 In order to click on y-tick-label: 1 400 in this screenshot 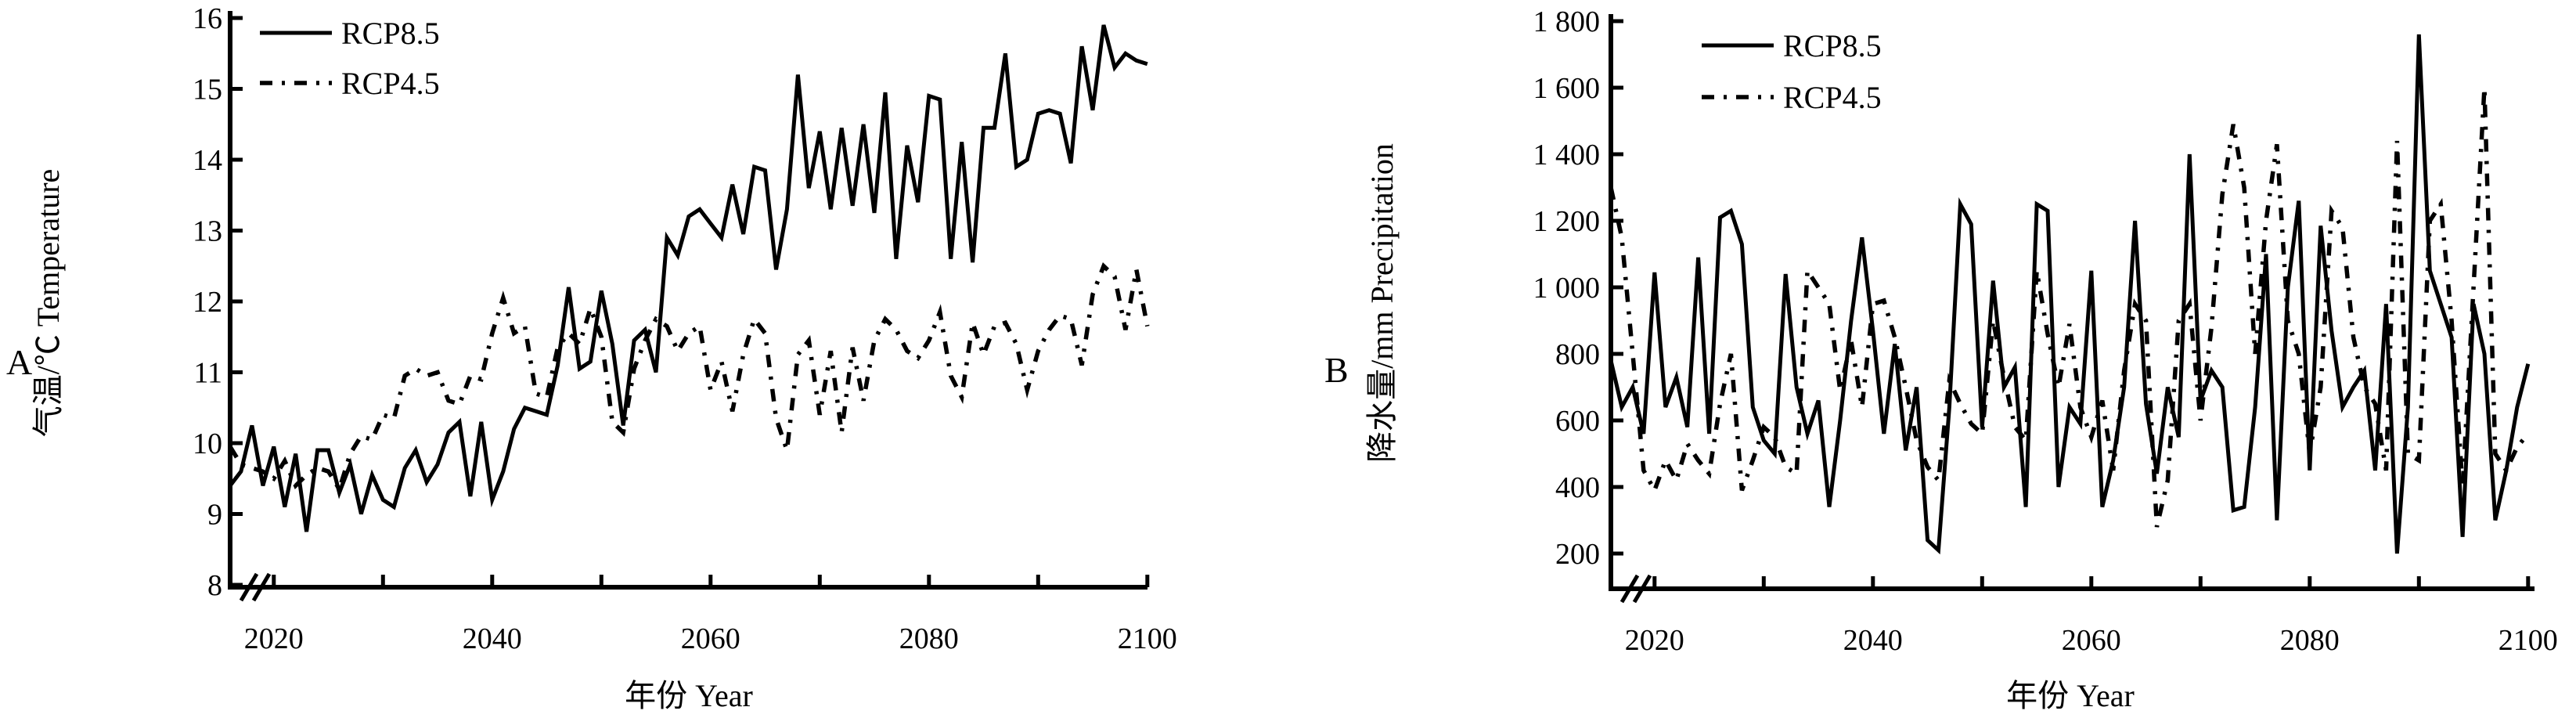, I will do `click(1567, 155)`.